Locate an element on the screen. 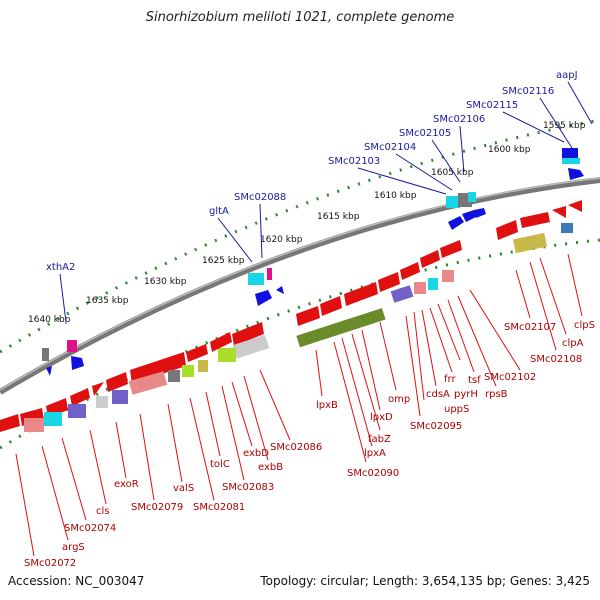 The height and width of the screenshot is (600, 600). scale-label: 1595 kbp is located at coordinates (564, 126).